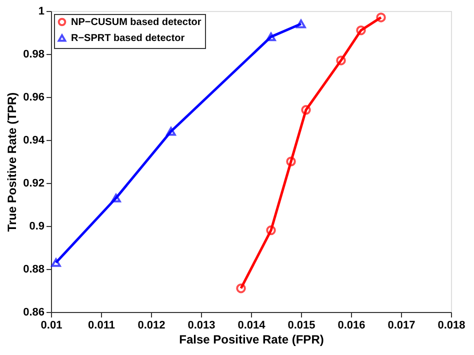  Describe the element at coordinates (251, 339) in the screenshot. I see `x-axis-title: False Positive Rate (FPR)` at that location.